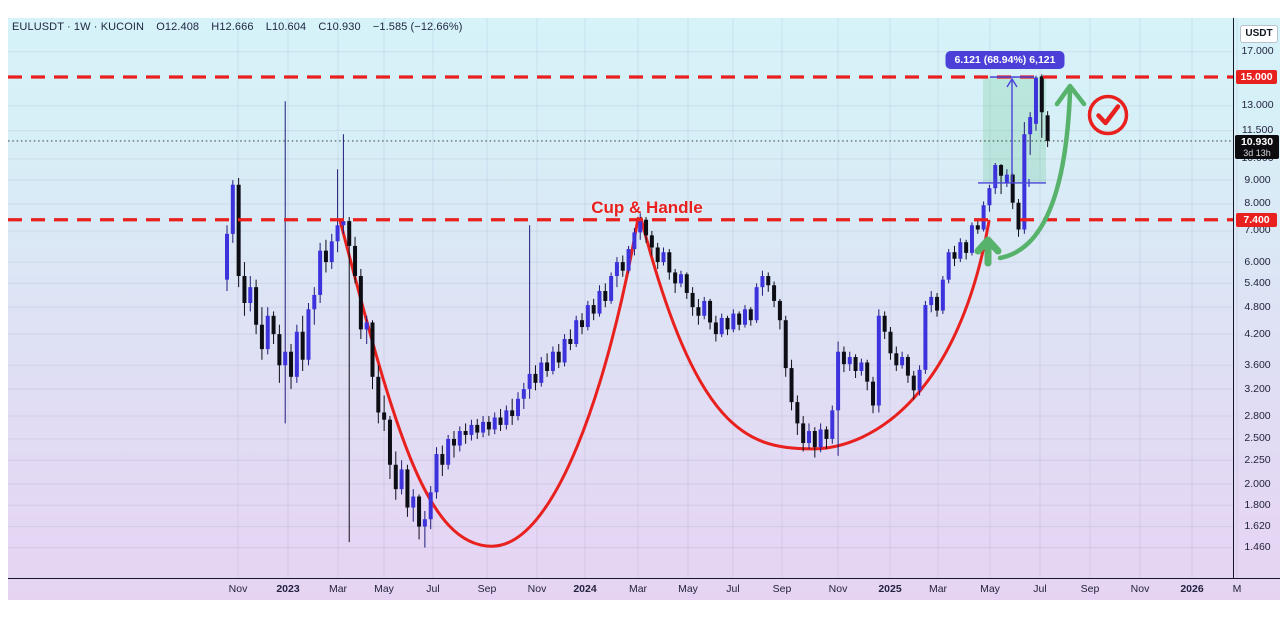 This screenshot has width=1280, height=622. What do you see at coordinates (78, 27) in the screenshot?
I see `symbol-title: EULUSDT · 1W · KUCOIN` at bounding box center [78, 27].